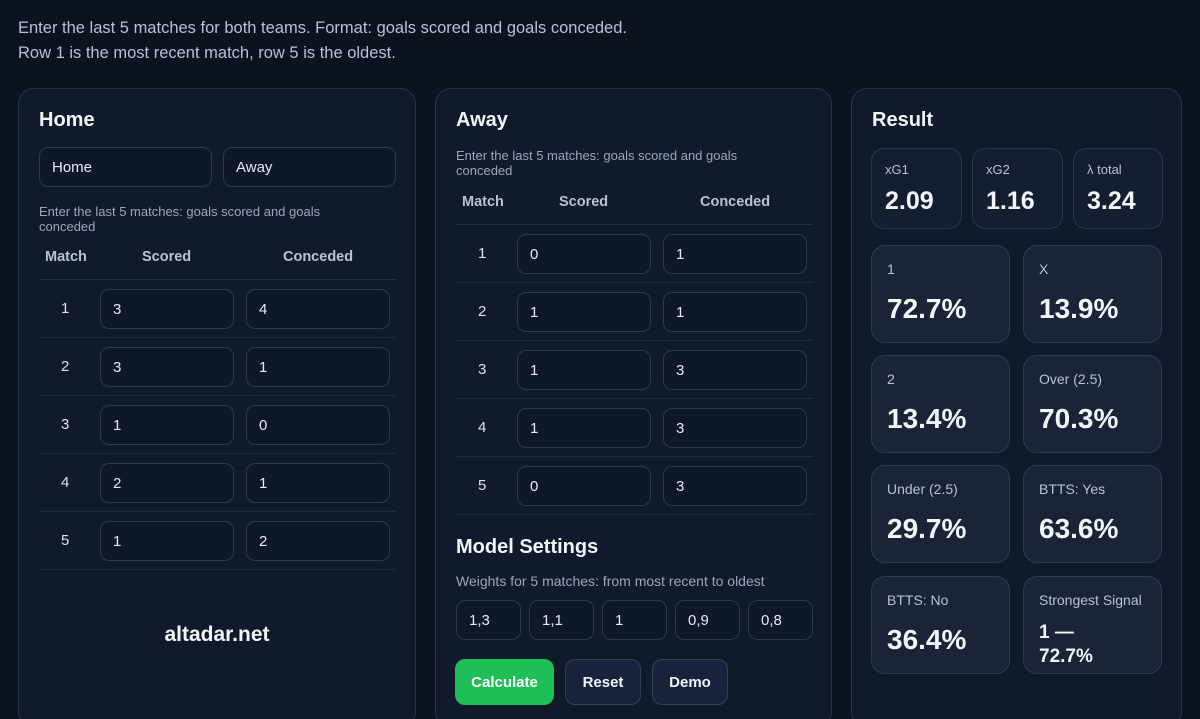 This screenshot has height=719, width=1200. Describe the element at coordinates (504, 682) in the screenshot. I see `calculate-button: Calculate` at that location.